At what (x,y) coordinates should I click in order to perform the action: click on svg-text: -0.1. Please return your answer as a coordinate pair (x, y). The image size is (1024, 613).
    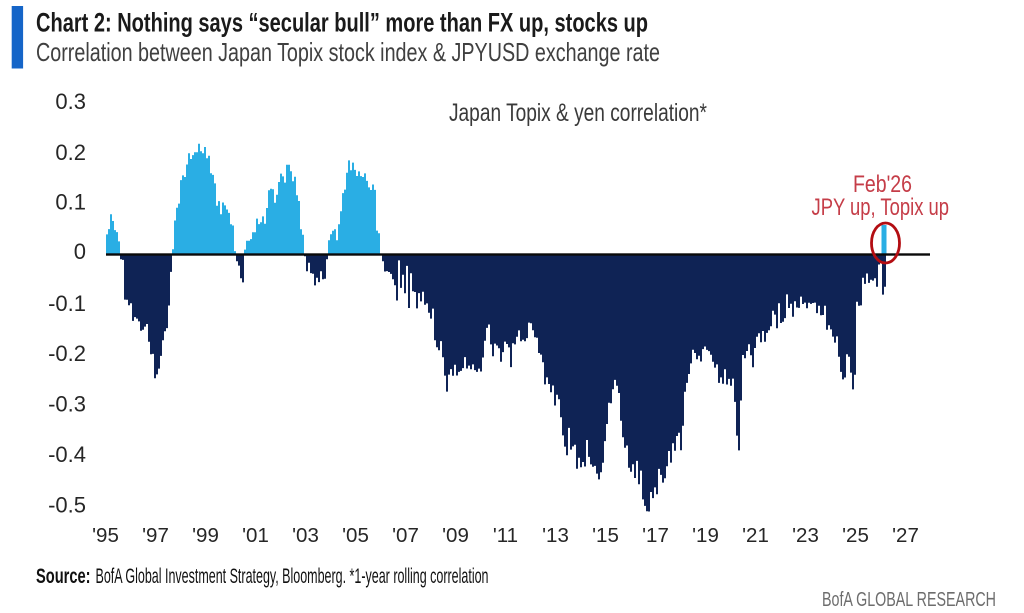
    Looking at the image, I should click on (67, 303).